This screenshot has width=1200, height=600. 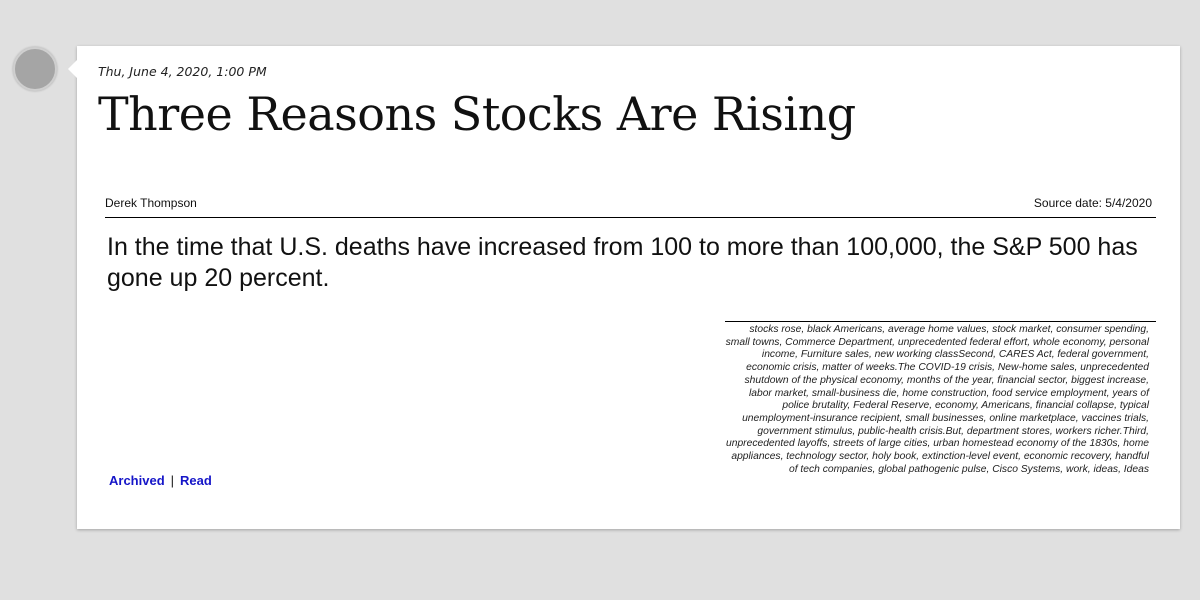 What do you see at coordinates (477, 114) in the screenshot?
I see `post-title: Three Reasons Stocks Are Rising` at bounding box center [477, 114].